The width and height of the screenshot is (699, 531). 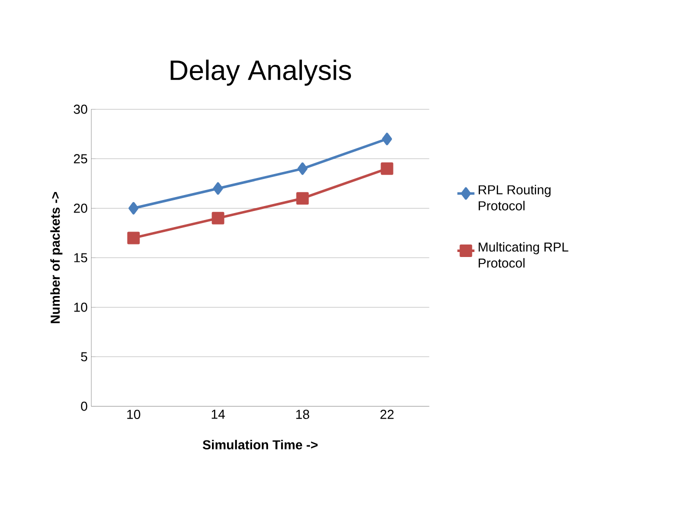 I want to click on x-tick-label: 18, so click(x=303, y=414).